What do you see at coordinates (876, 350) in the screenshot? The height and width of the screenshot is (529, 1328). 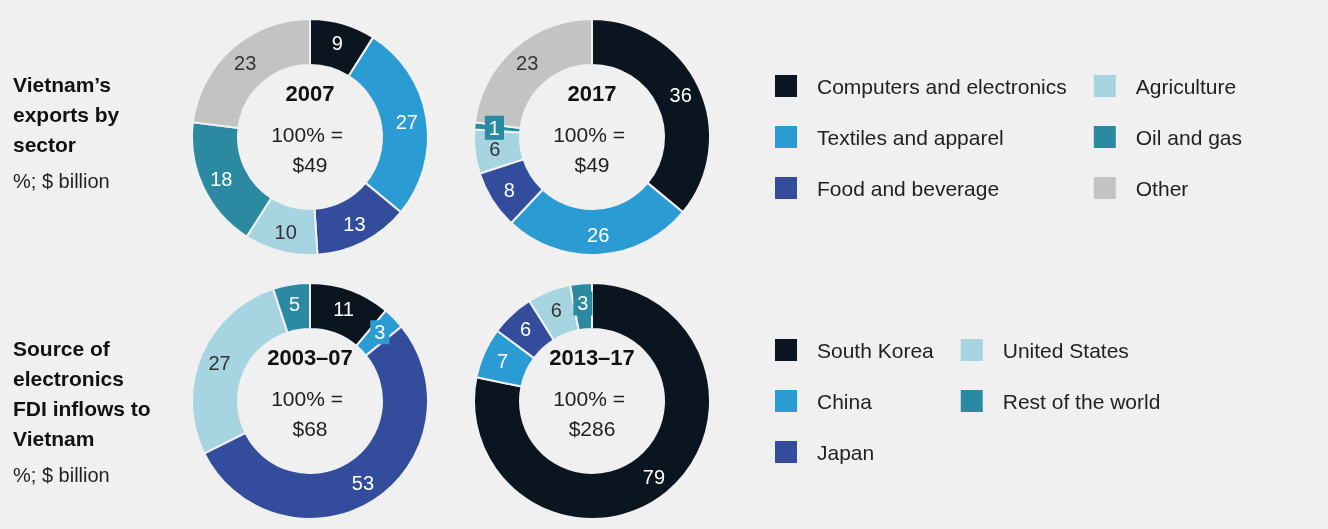 I see `legend-label: South Korea` at bounding box center [876, 350].